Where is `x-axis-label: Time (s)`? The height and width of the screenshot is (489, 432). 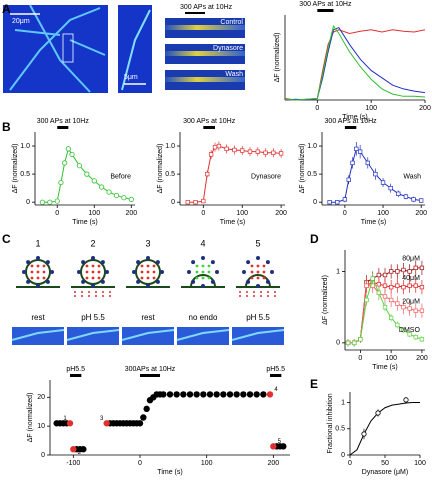
x-axis-label: Time (s) is located at coordinates (384, 367).